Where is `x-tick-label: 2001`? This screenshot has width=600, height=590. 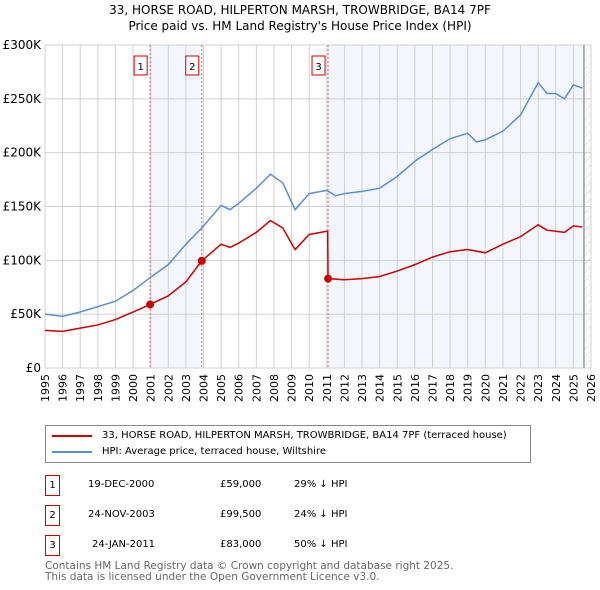
x-tick-label: 2001 is located at coordinates (151, 388).